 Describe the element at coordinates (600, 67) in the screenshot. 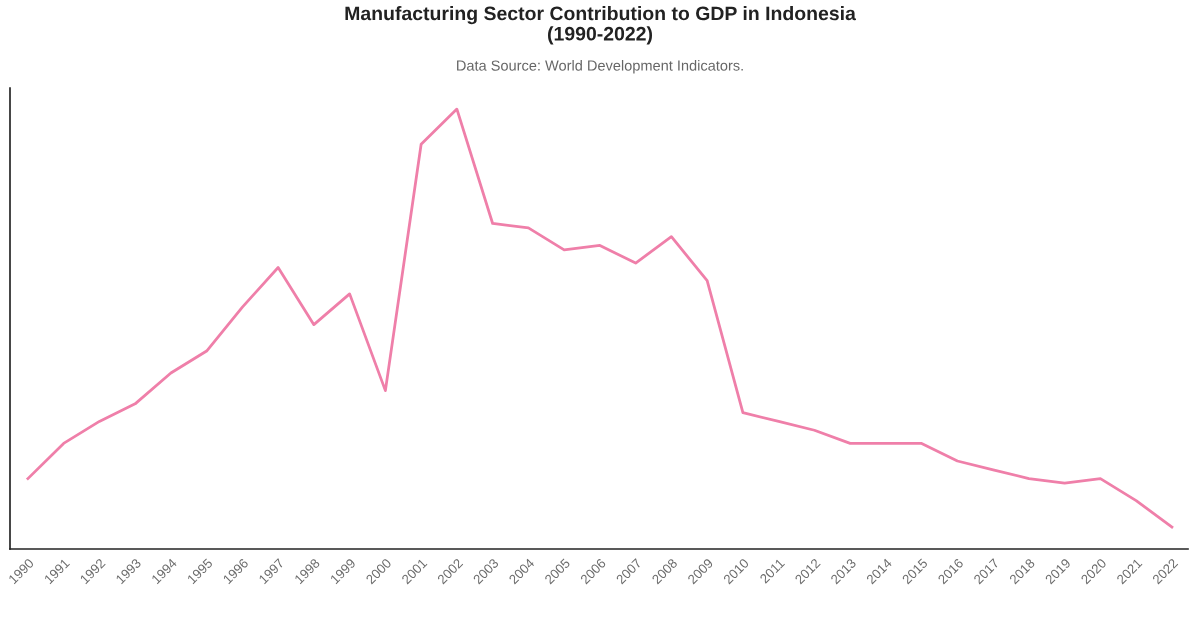

I see `chart-subtitle: Data Source: World Development Indicators.` at that location.